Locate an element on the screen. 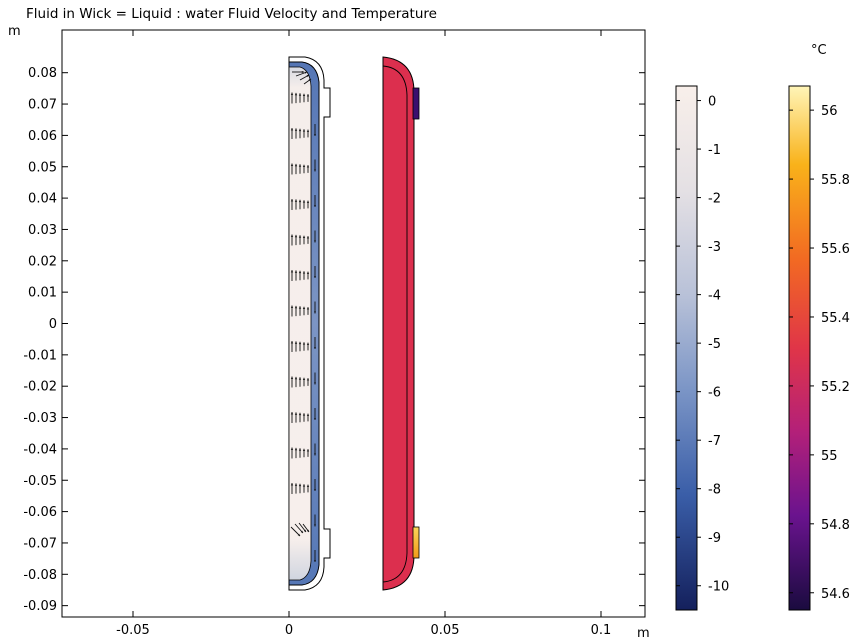 This screenshot has width=859, height=643. x-tick-label: 0 is located at coordinates (289, 630).